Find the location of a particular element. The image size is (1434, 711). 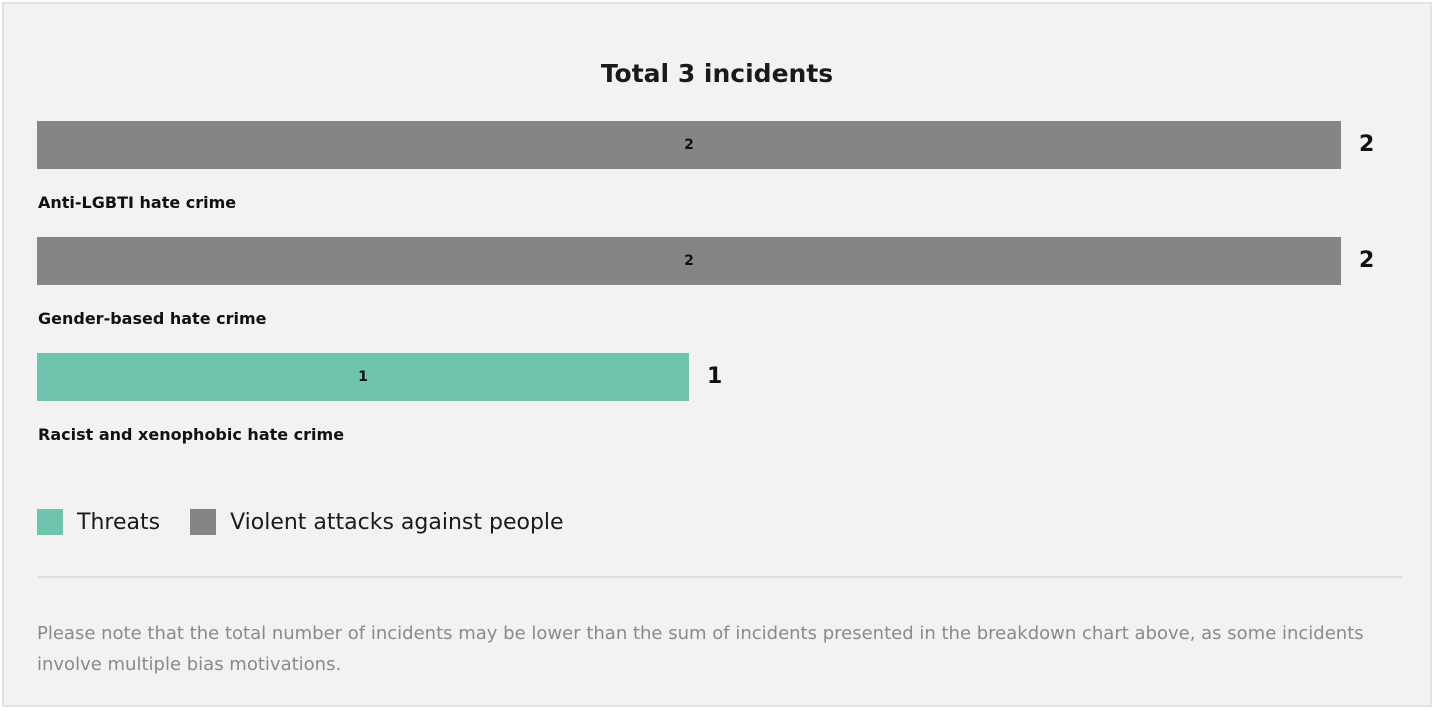

legend-label-threats: Threats is located at coordinates (119, 522).